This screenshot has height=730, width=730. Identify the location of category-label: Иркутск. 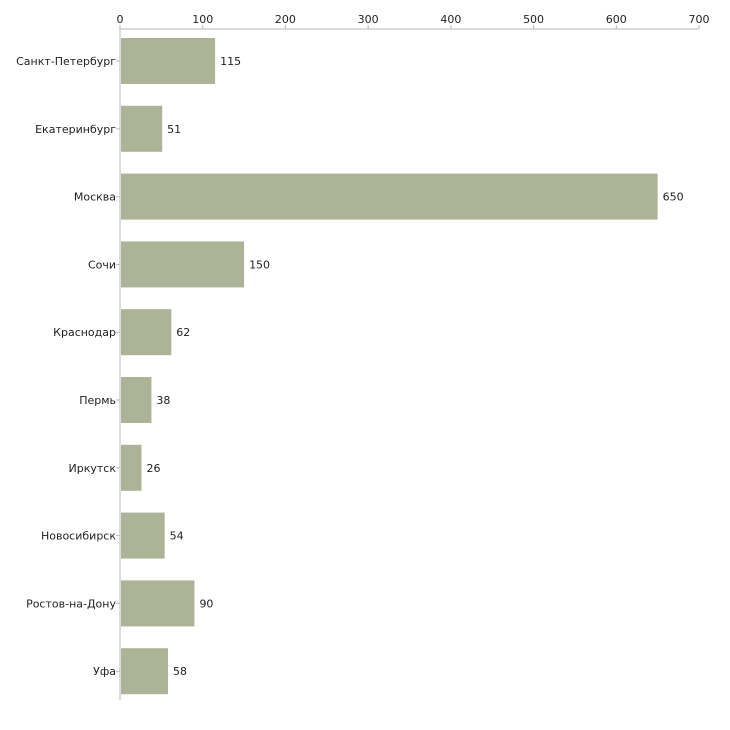
(93, 468).